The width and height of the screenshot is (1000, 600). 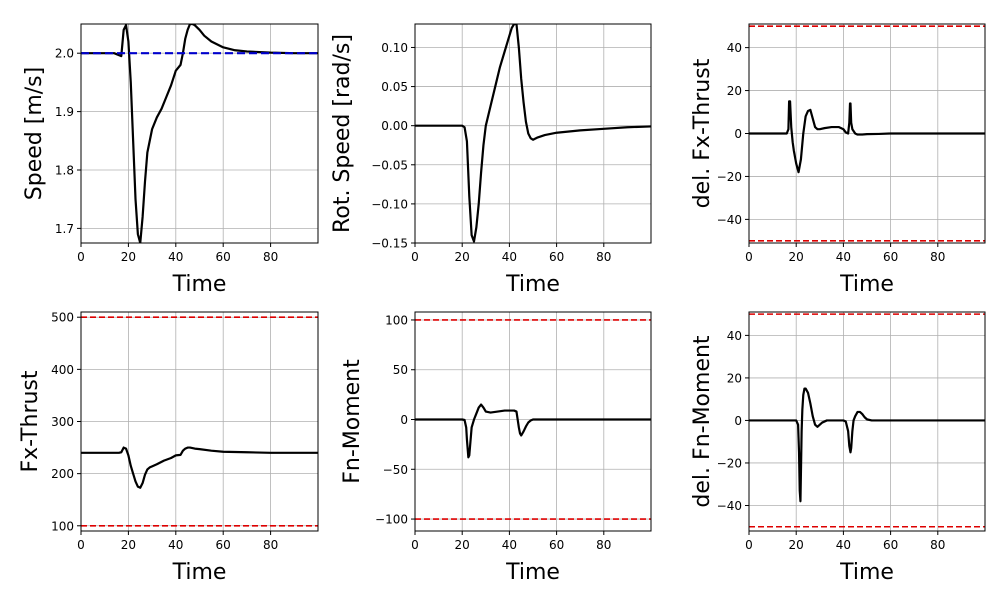 What do you see at coordinates (62, 370) in the screenshot?
I see `y-tick-label: 400` at bounding box center [62, 370].